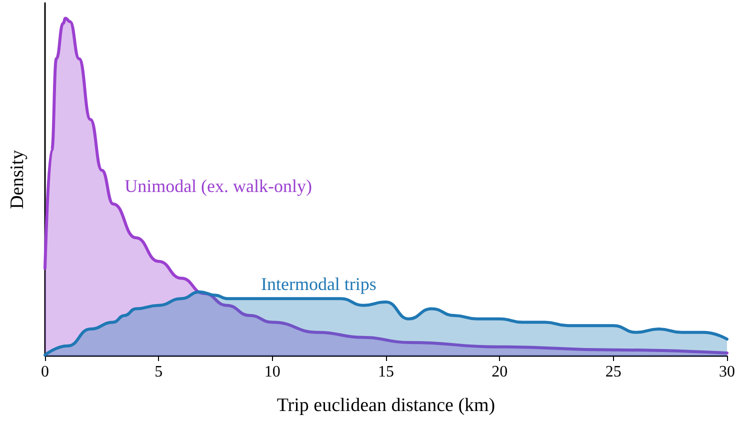 The image size is (738, 435). I want to click on x-tick-label: 10, so click(272, 372).